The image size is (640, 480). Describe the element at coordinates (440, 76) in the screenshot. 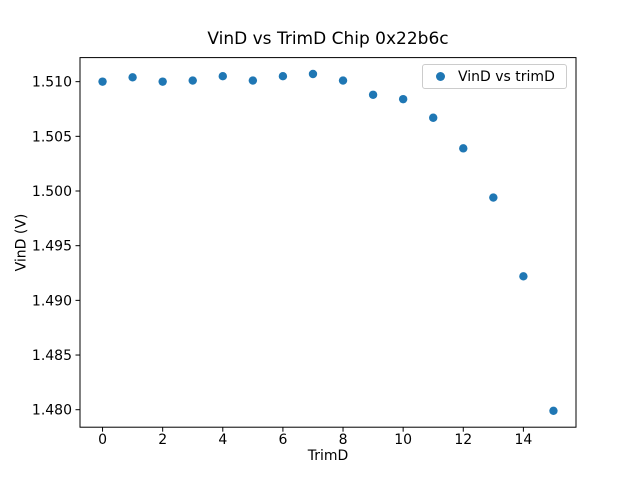

I see `legend-marker-dot` at that location.